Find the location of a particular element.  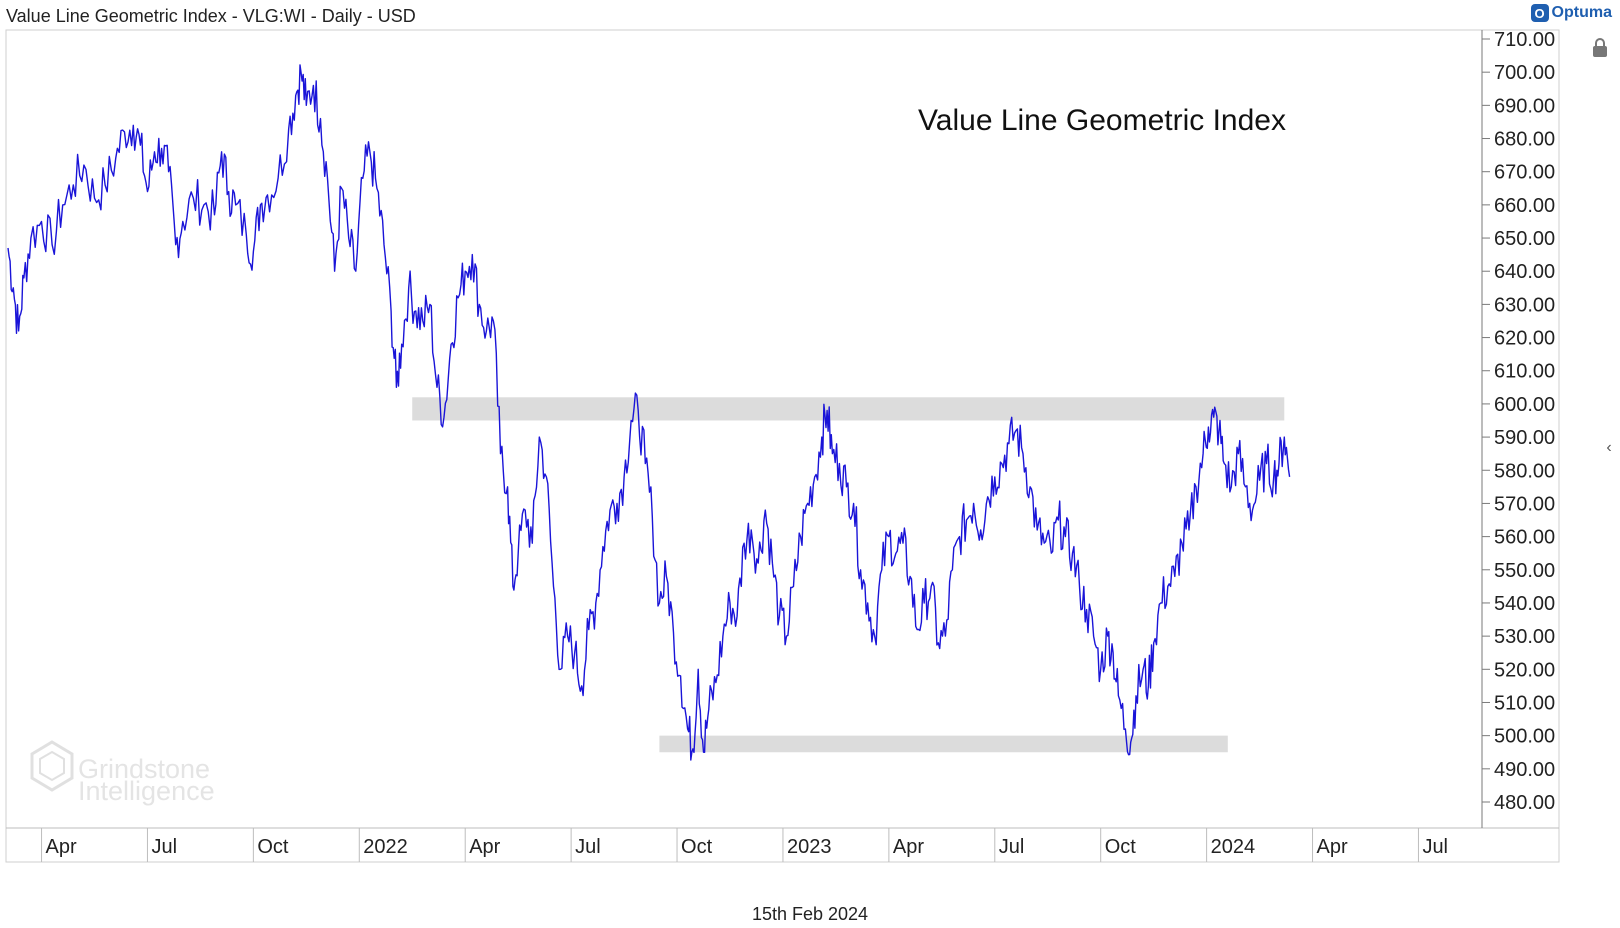

y-tick-label: 710.00 is located at coordinates (1524, 40).